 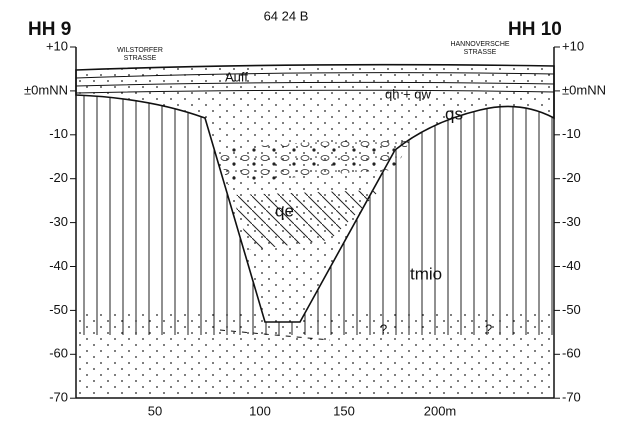 I want to click on right-tick-label: -20, so click(x=571, y=177).